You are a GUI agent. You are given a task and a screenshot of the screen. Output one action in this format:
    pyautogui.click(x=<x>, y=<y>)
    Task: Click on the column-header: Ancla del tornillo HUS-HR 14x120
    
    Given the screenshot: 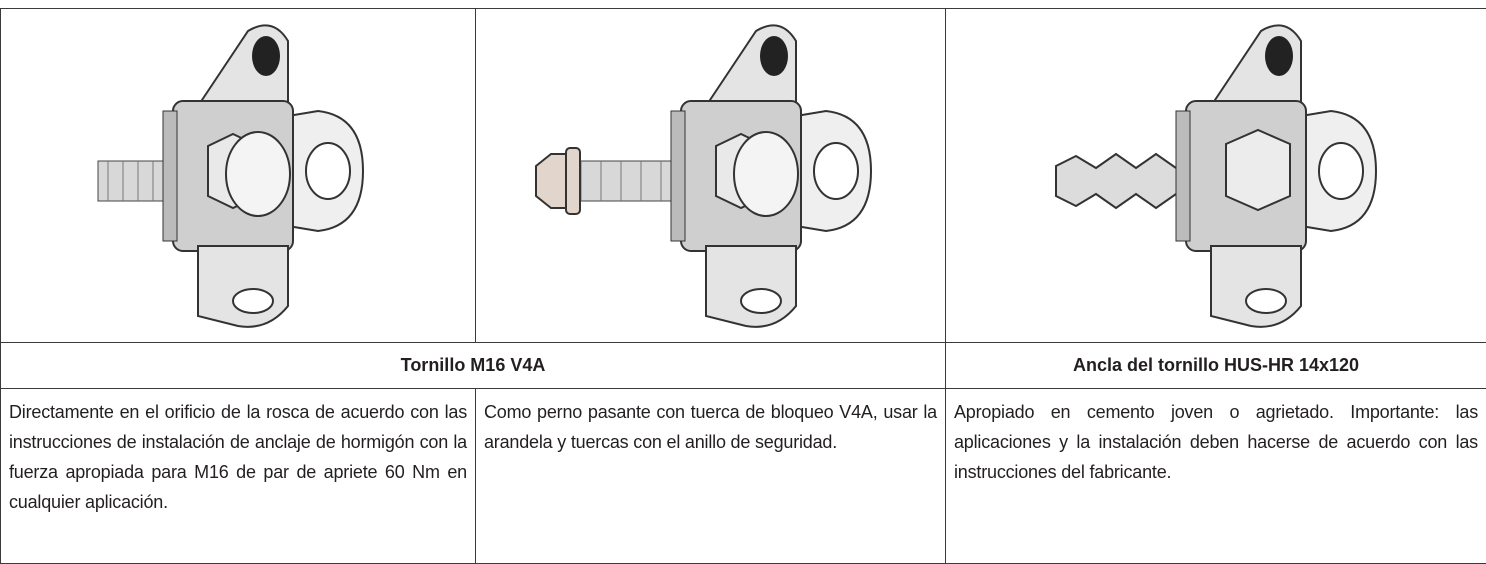 What is the action you would take?
    pyautogui.click(x=1216, y=366)
    